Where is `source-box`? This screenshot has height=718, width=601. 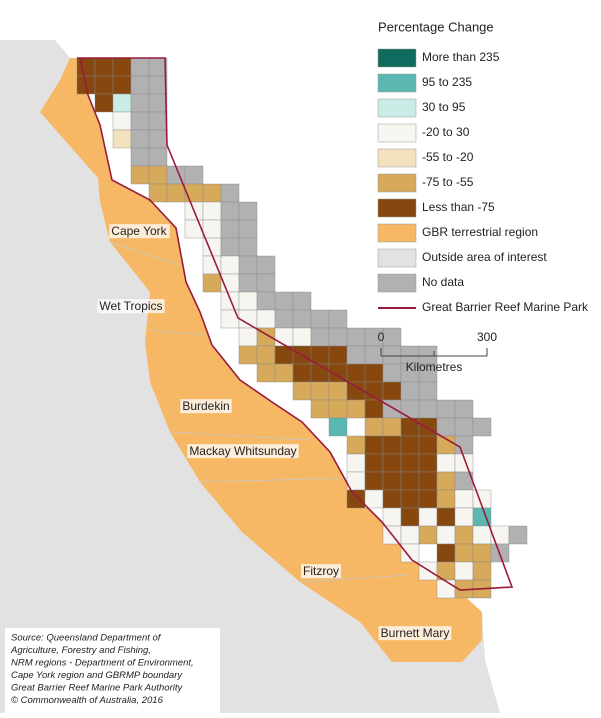 source-box is located at coordinates (112, 670).